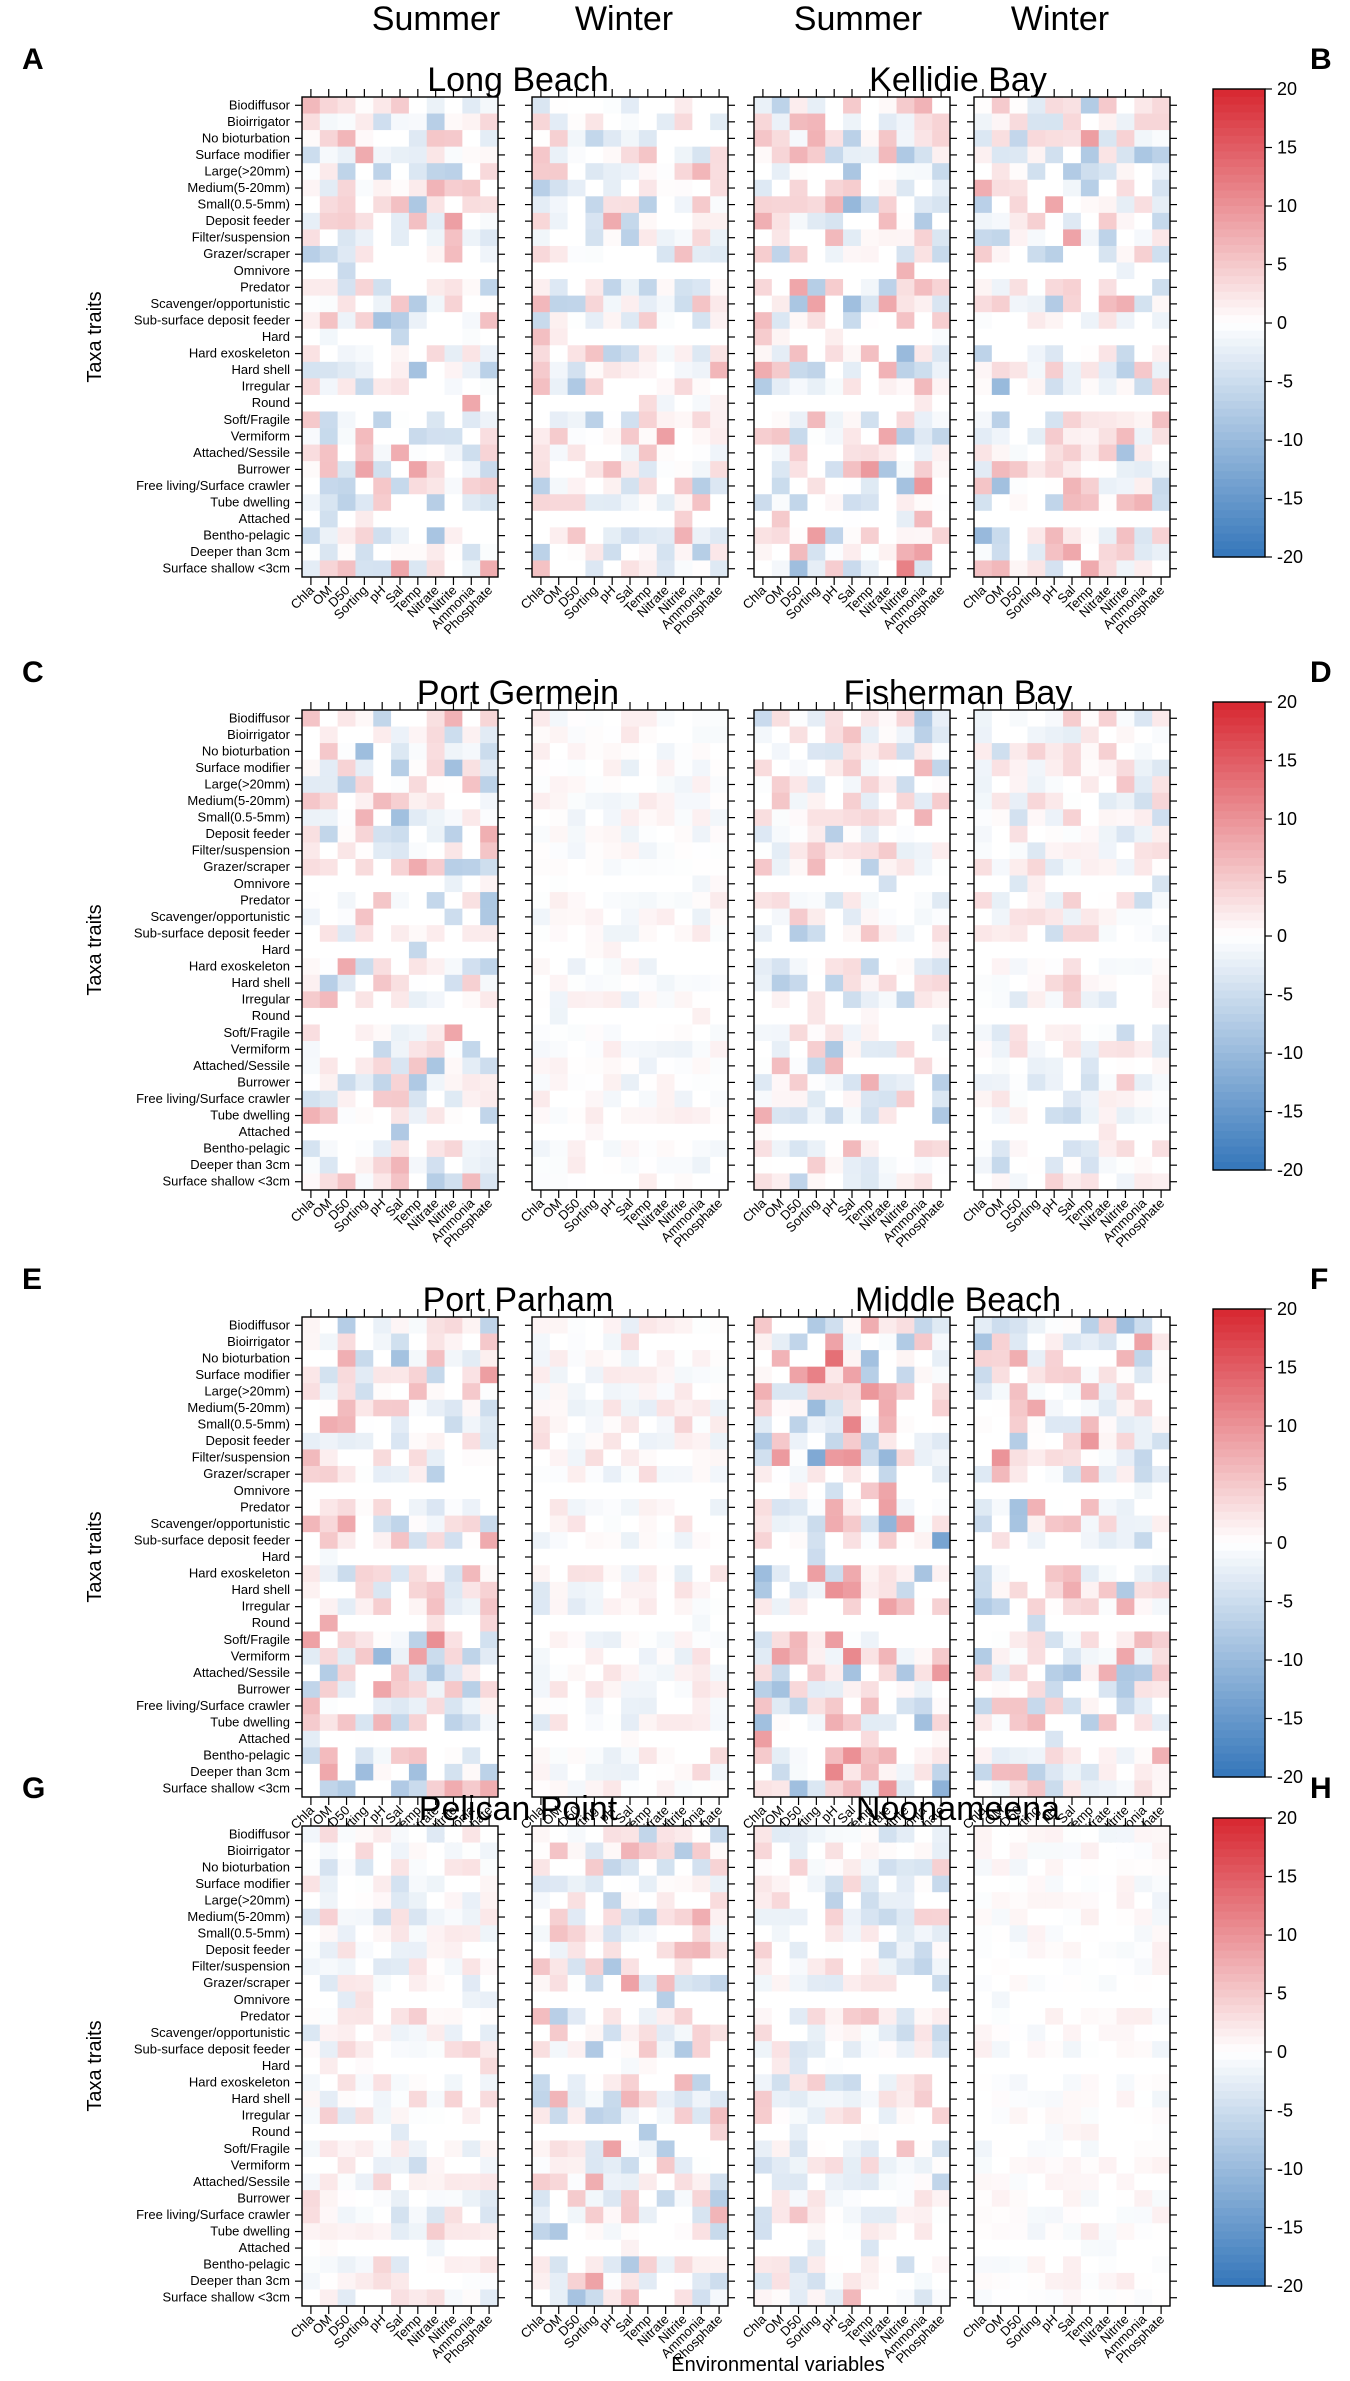 The width and height of the screenshot is (1350, 2381). Describe the element at coordinates (259, 1341) in the screenshot. I see `trait-label: Bioirrigator` at that location.